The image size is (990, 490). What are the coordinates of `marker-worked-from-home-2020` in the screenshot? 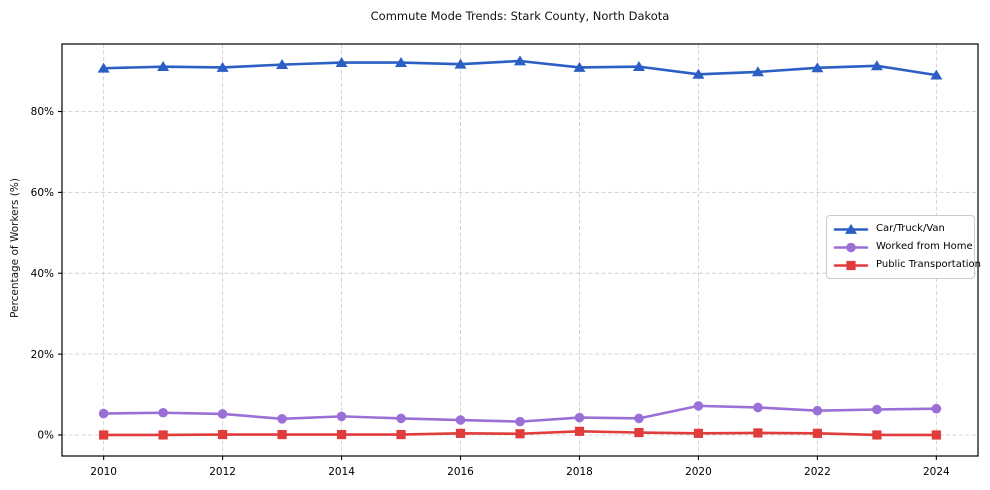 It's located at (698, 406).